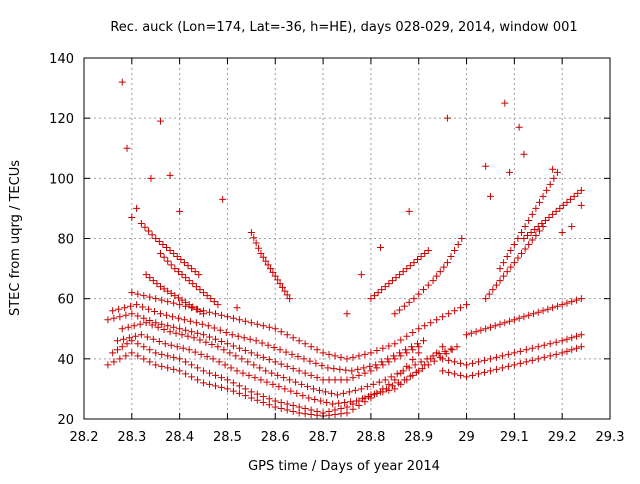  I want to click on x-tick-label: 28.8, so click(370, 437).